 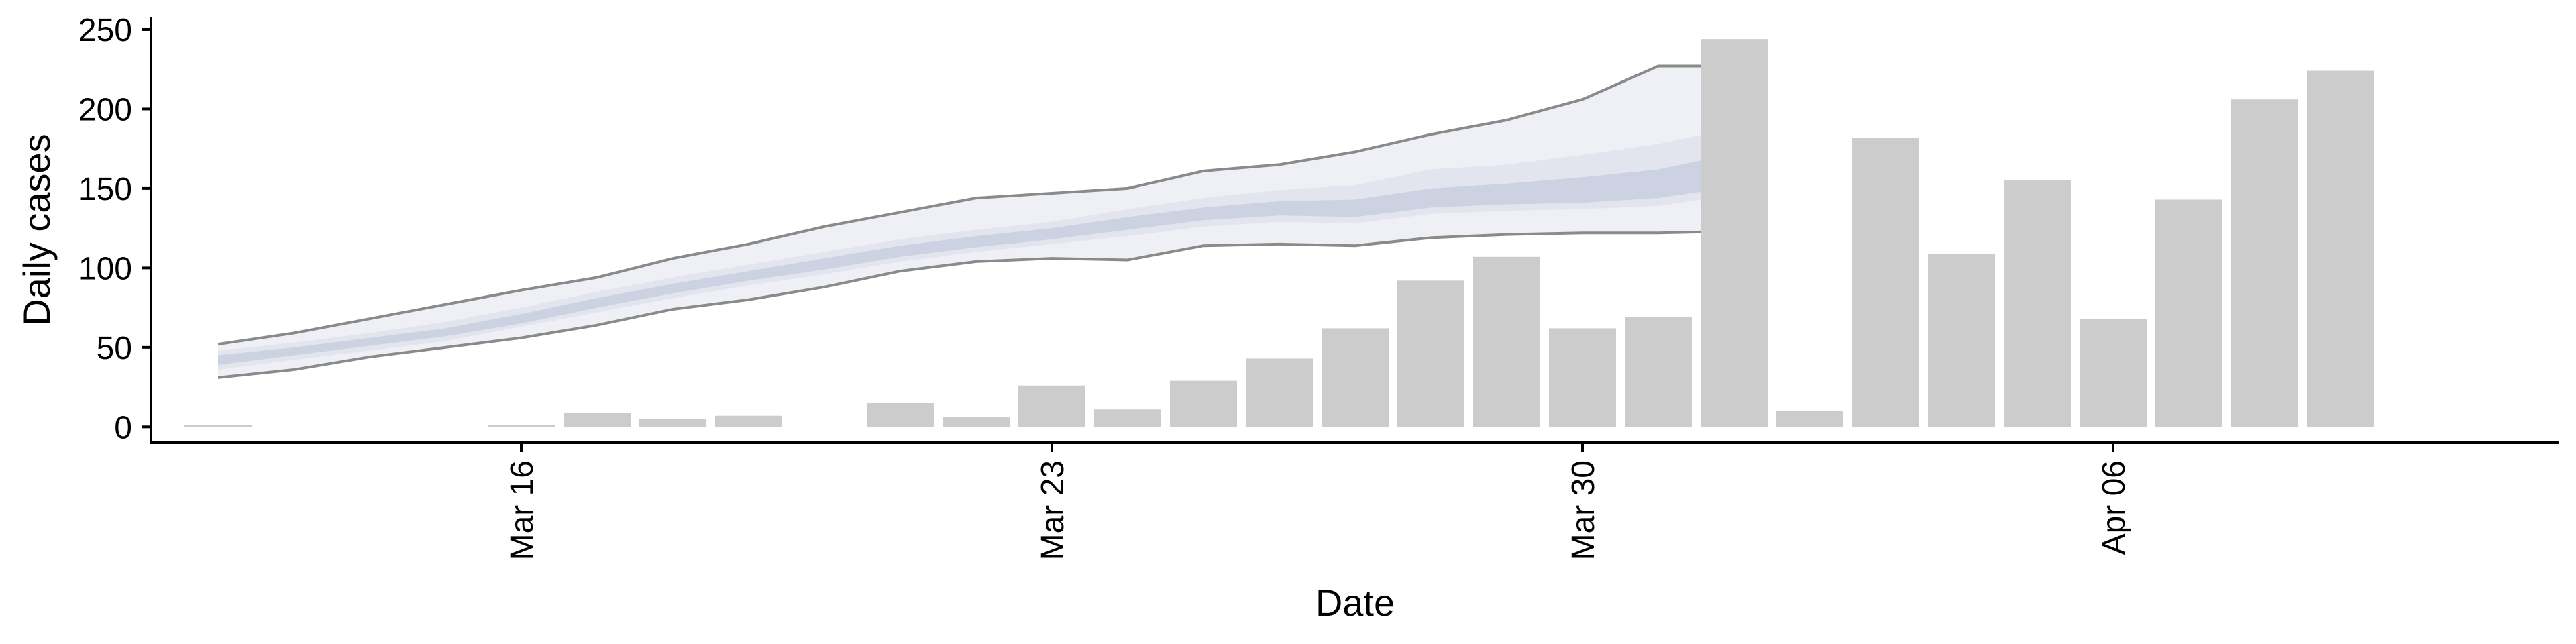 What do you see at coordinates (522, 510) in the screenshot?
I see `x-tick-label: Mar 16` at bounding box center [522, 510].